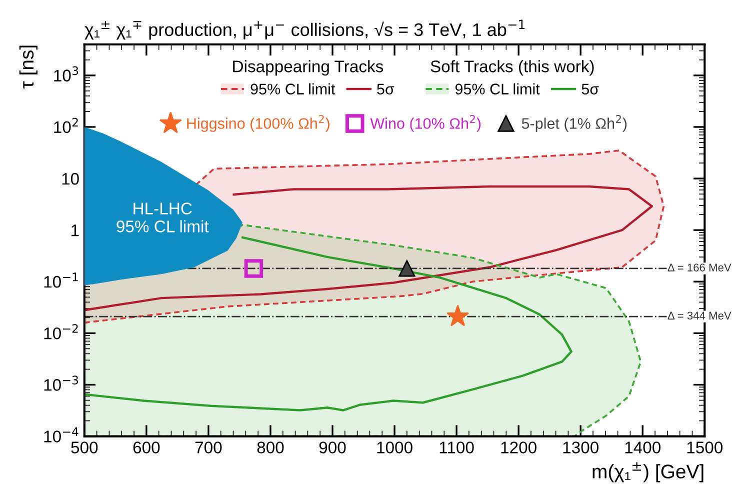 The width and height of the screenshot is (734, 493). I want to click on y-tick-label: 10$^{3}$, so click(66, 74).